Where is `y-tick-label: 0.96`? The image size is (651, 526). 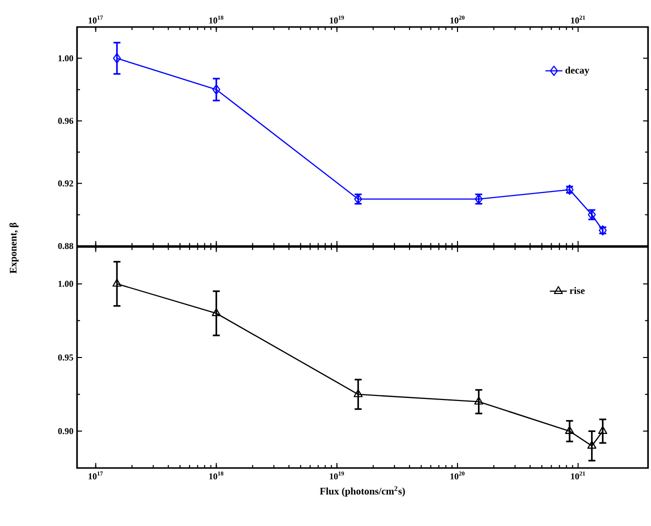 y-tick-label: 0.96 is located at coordinates (66, 121).